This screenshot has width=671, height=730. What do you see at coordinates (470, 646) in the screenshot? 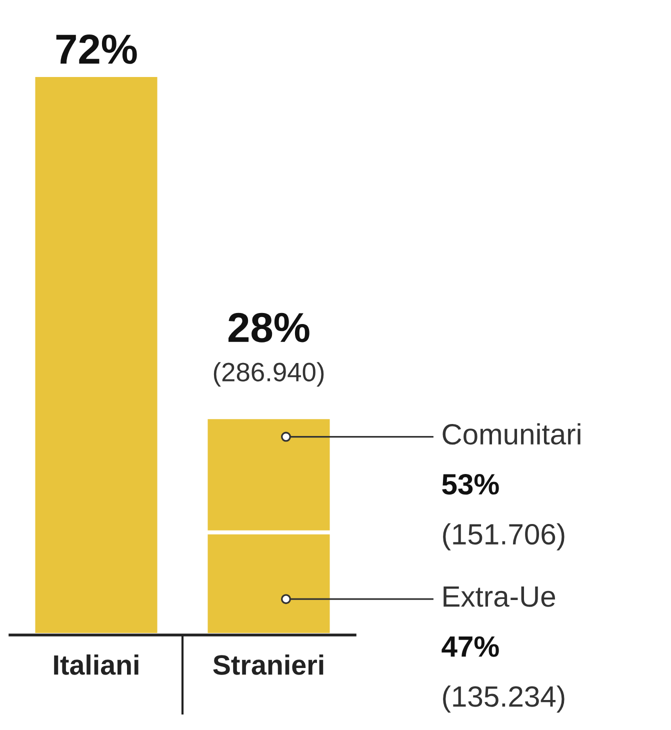
I see `text: 47%` at bounding box center [470, 646].